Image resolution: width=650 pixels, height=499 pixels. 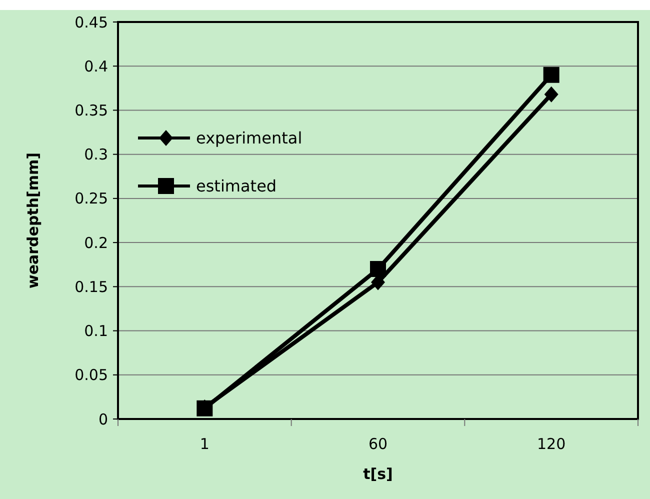 What do you see at coordinates (205, 444) in the screenshot?
I see `x-tick-label: 1` at bounding box center [205, 444].